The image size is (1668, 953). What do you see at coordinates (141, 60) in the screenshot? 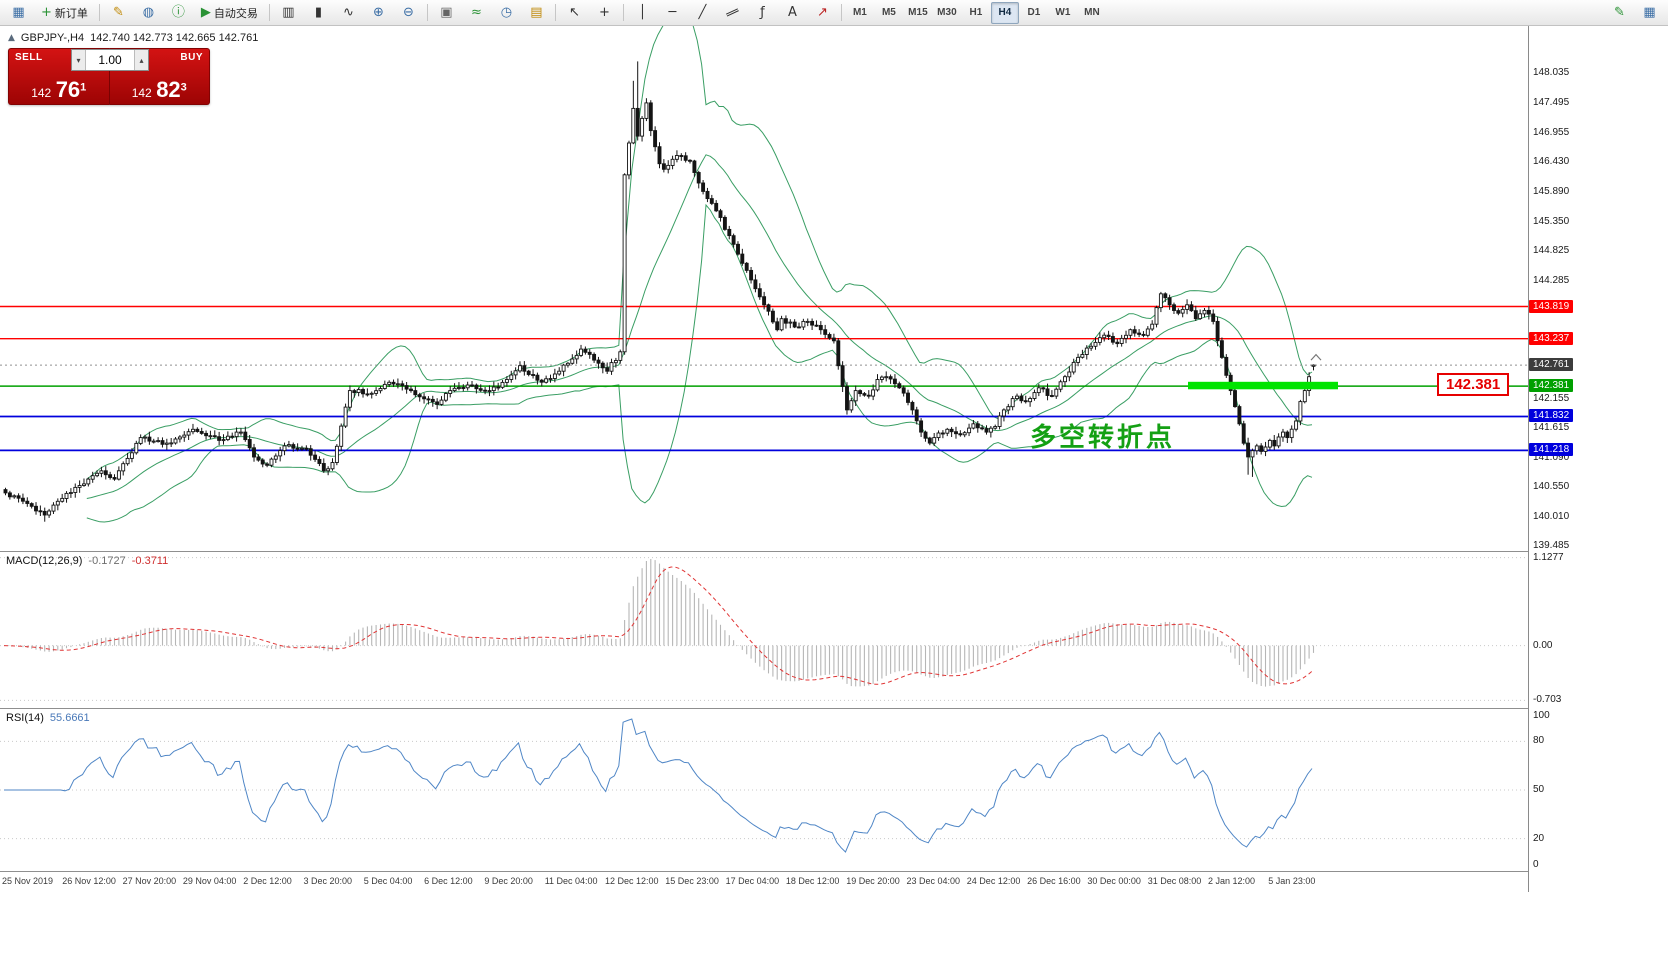
I see `volume-increase-button: ▴` at bounding box center [141, 60].